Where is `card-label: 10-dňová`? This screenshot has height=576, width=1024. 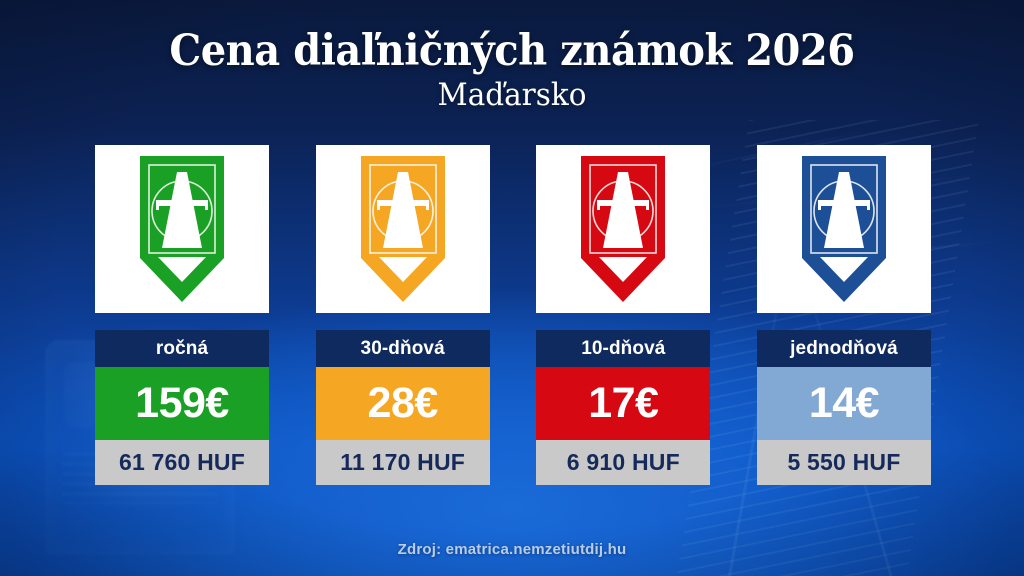
card-label: 10-dňová is located at coordinates (623, 348).